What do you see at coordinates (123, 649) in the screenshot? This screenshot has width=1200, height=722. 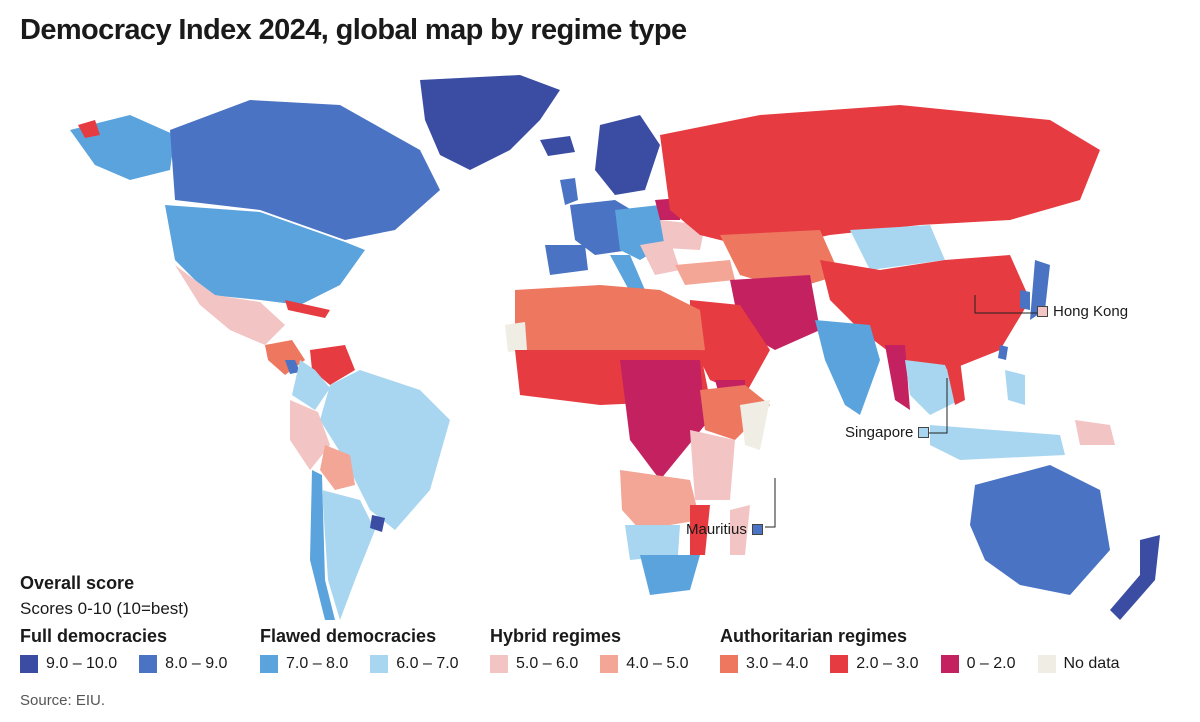 I see `legend-group-full-democracies: Full democracies 9.0 – 10.0 8.0 – 9.0` at bounding box center [123, 649].